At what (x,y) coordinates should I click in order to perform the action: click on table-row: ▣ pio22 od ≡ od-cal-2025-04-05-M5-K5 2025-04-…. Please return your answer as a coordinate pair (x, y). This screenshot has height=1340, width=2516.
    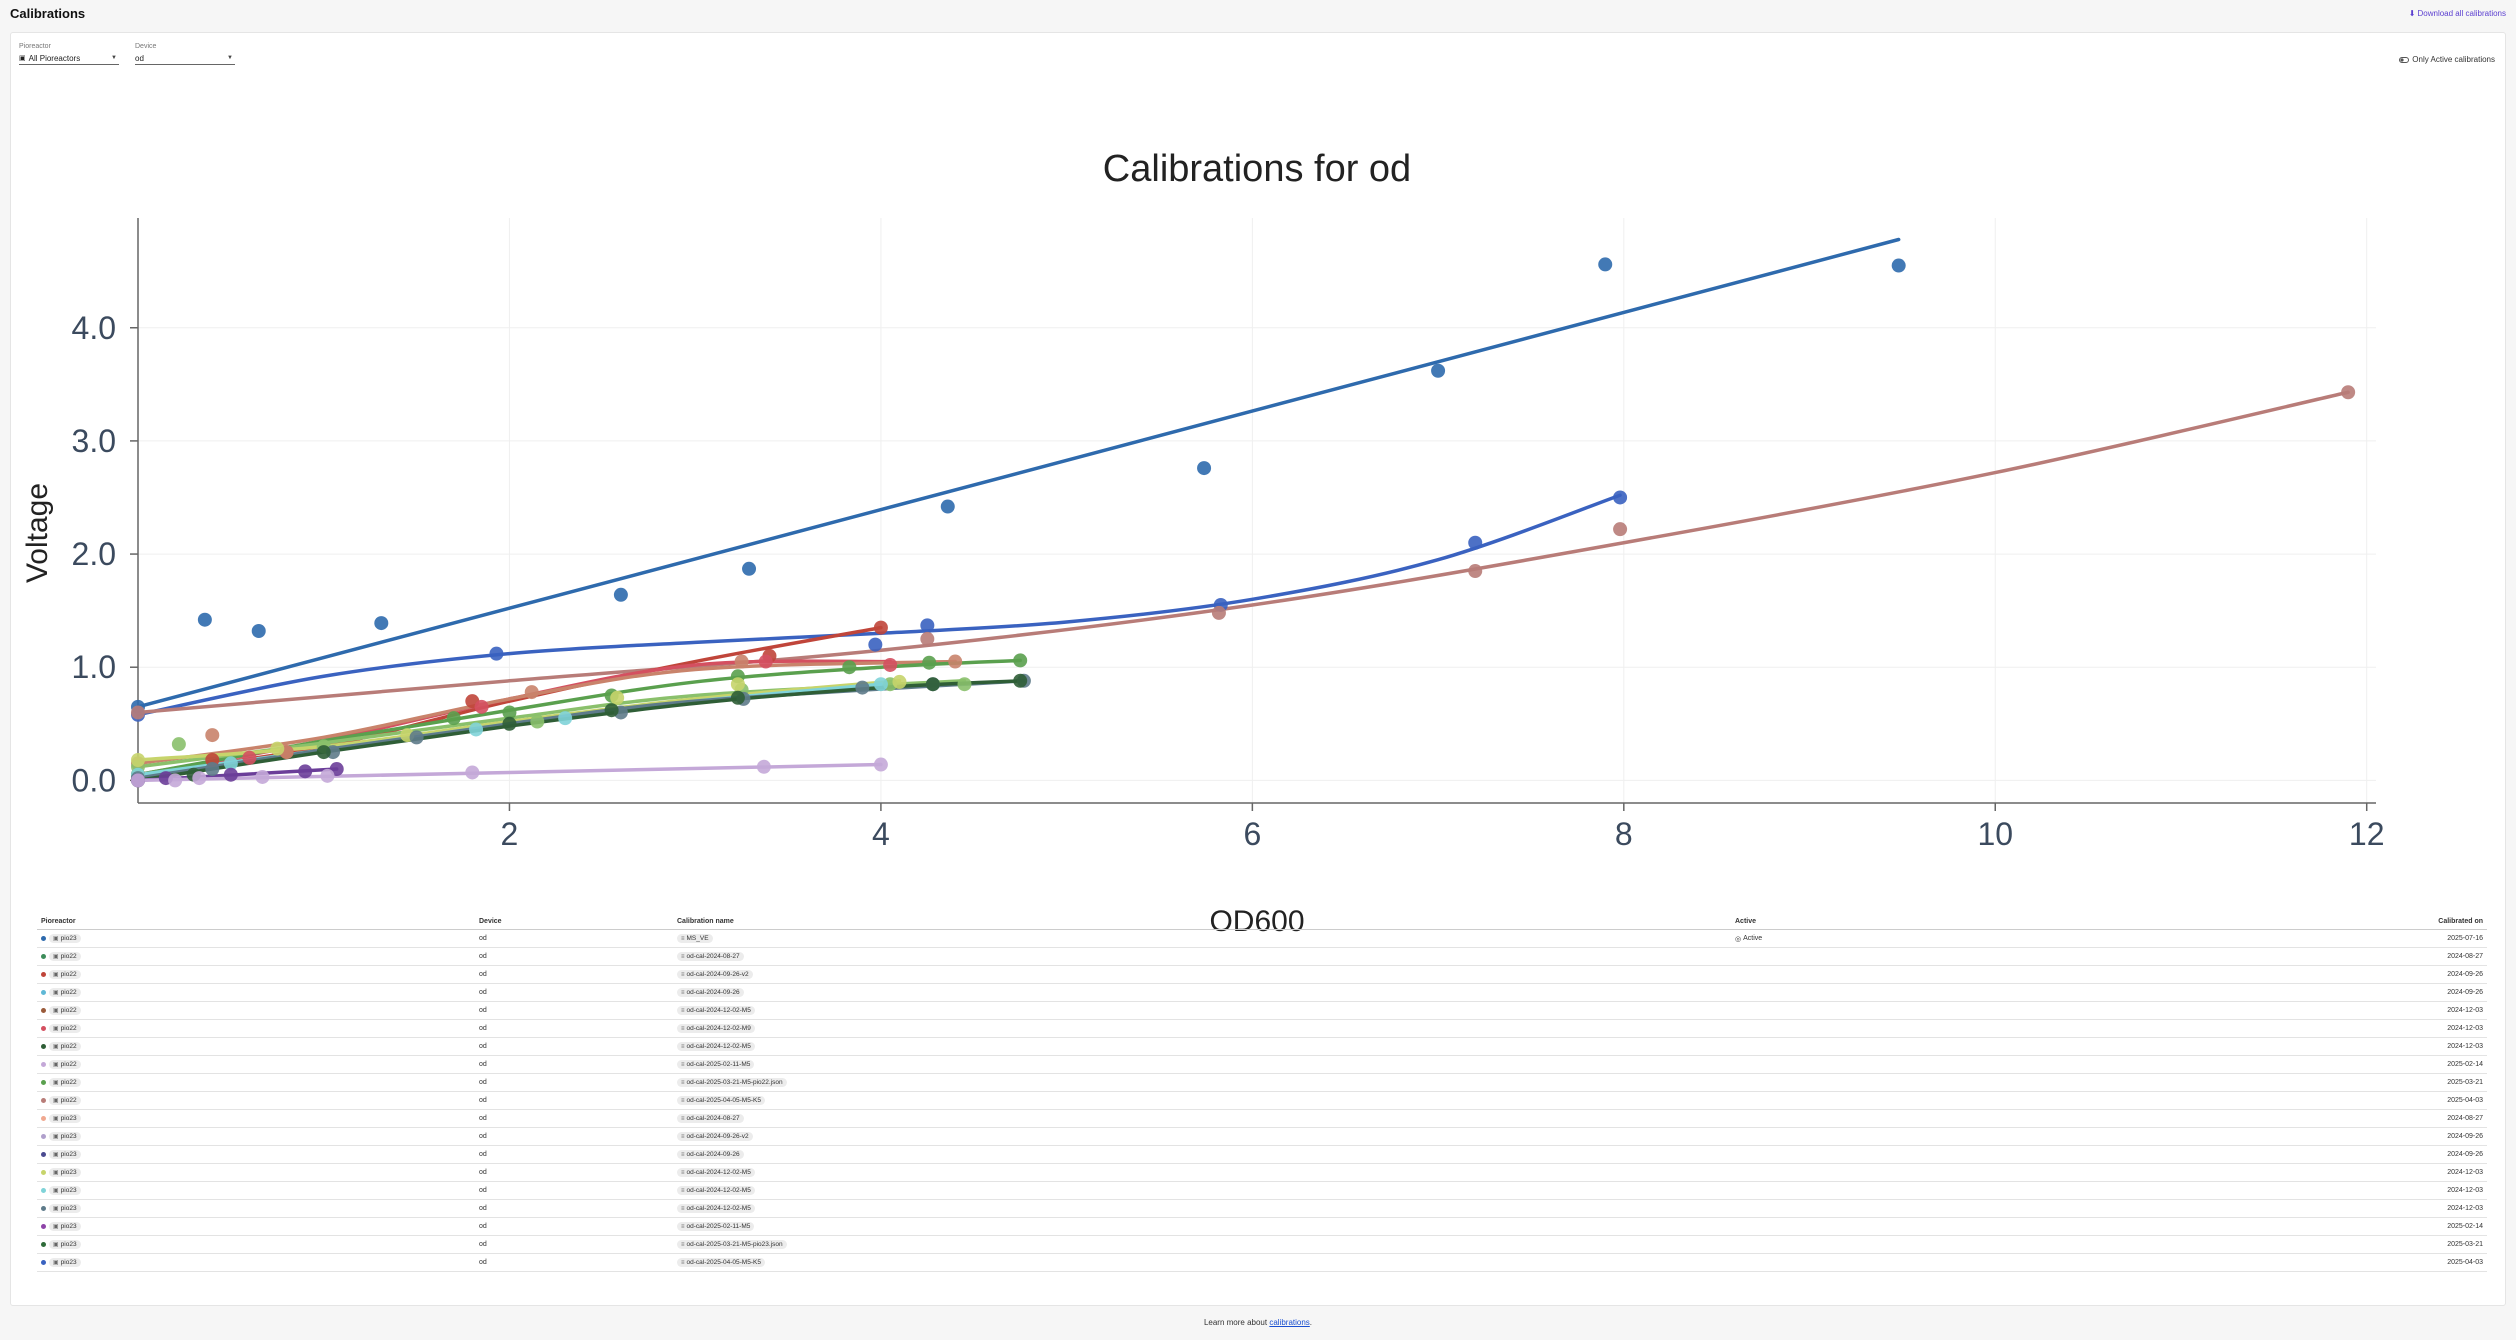
    Looking at the image, I should click on (1262, 1100).